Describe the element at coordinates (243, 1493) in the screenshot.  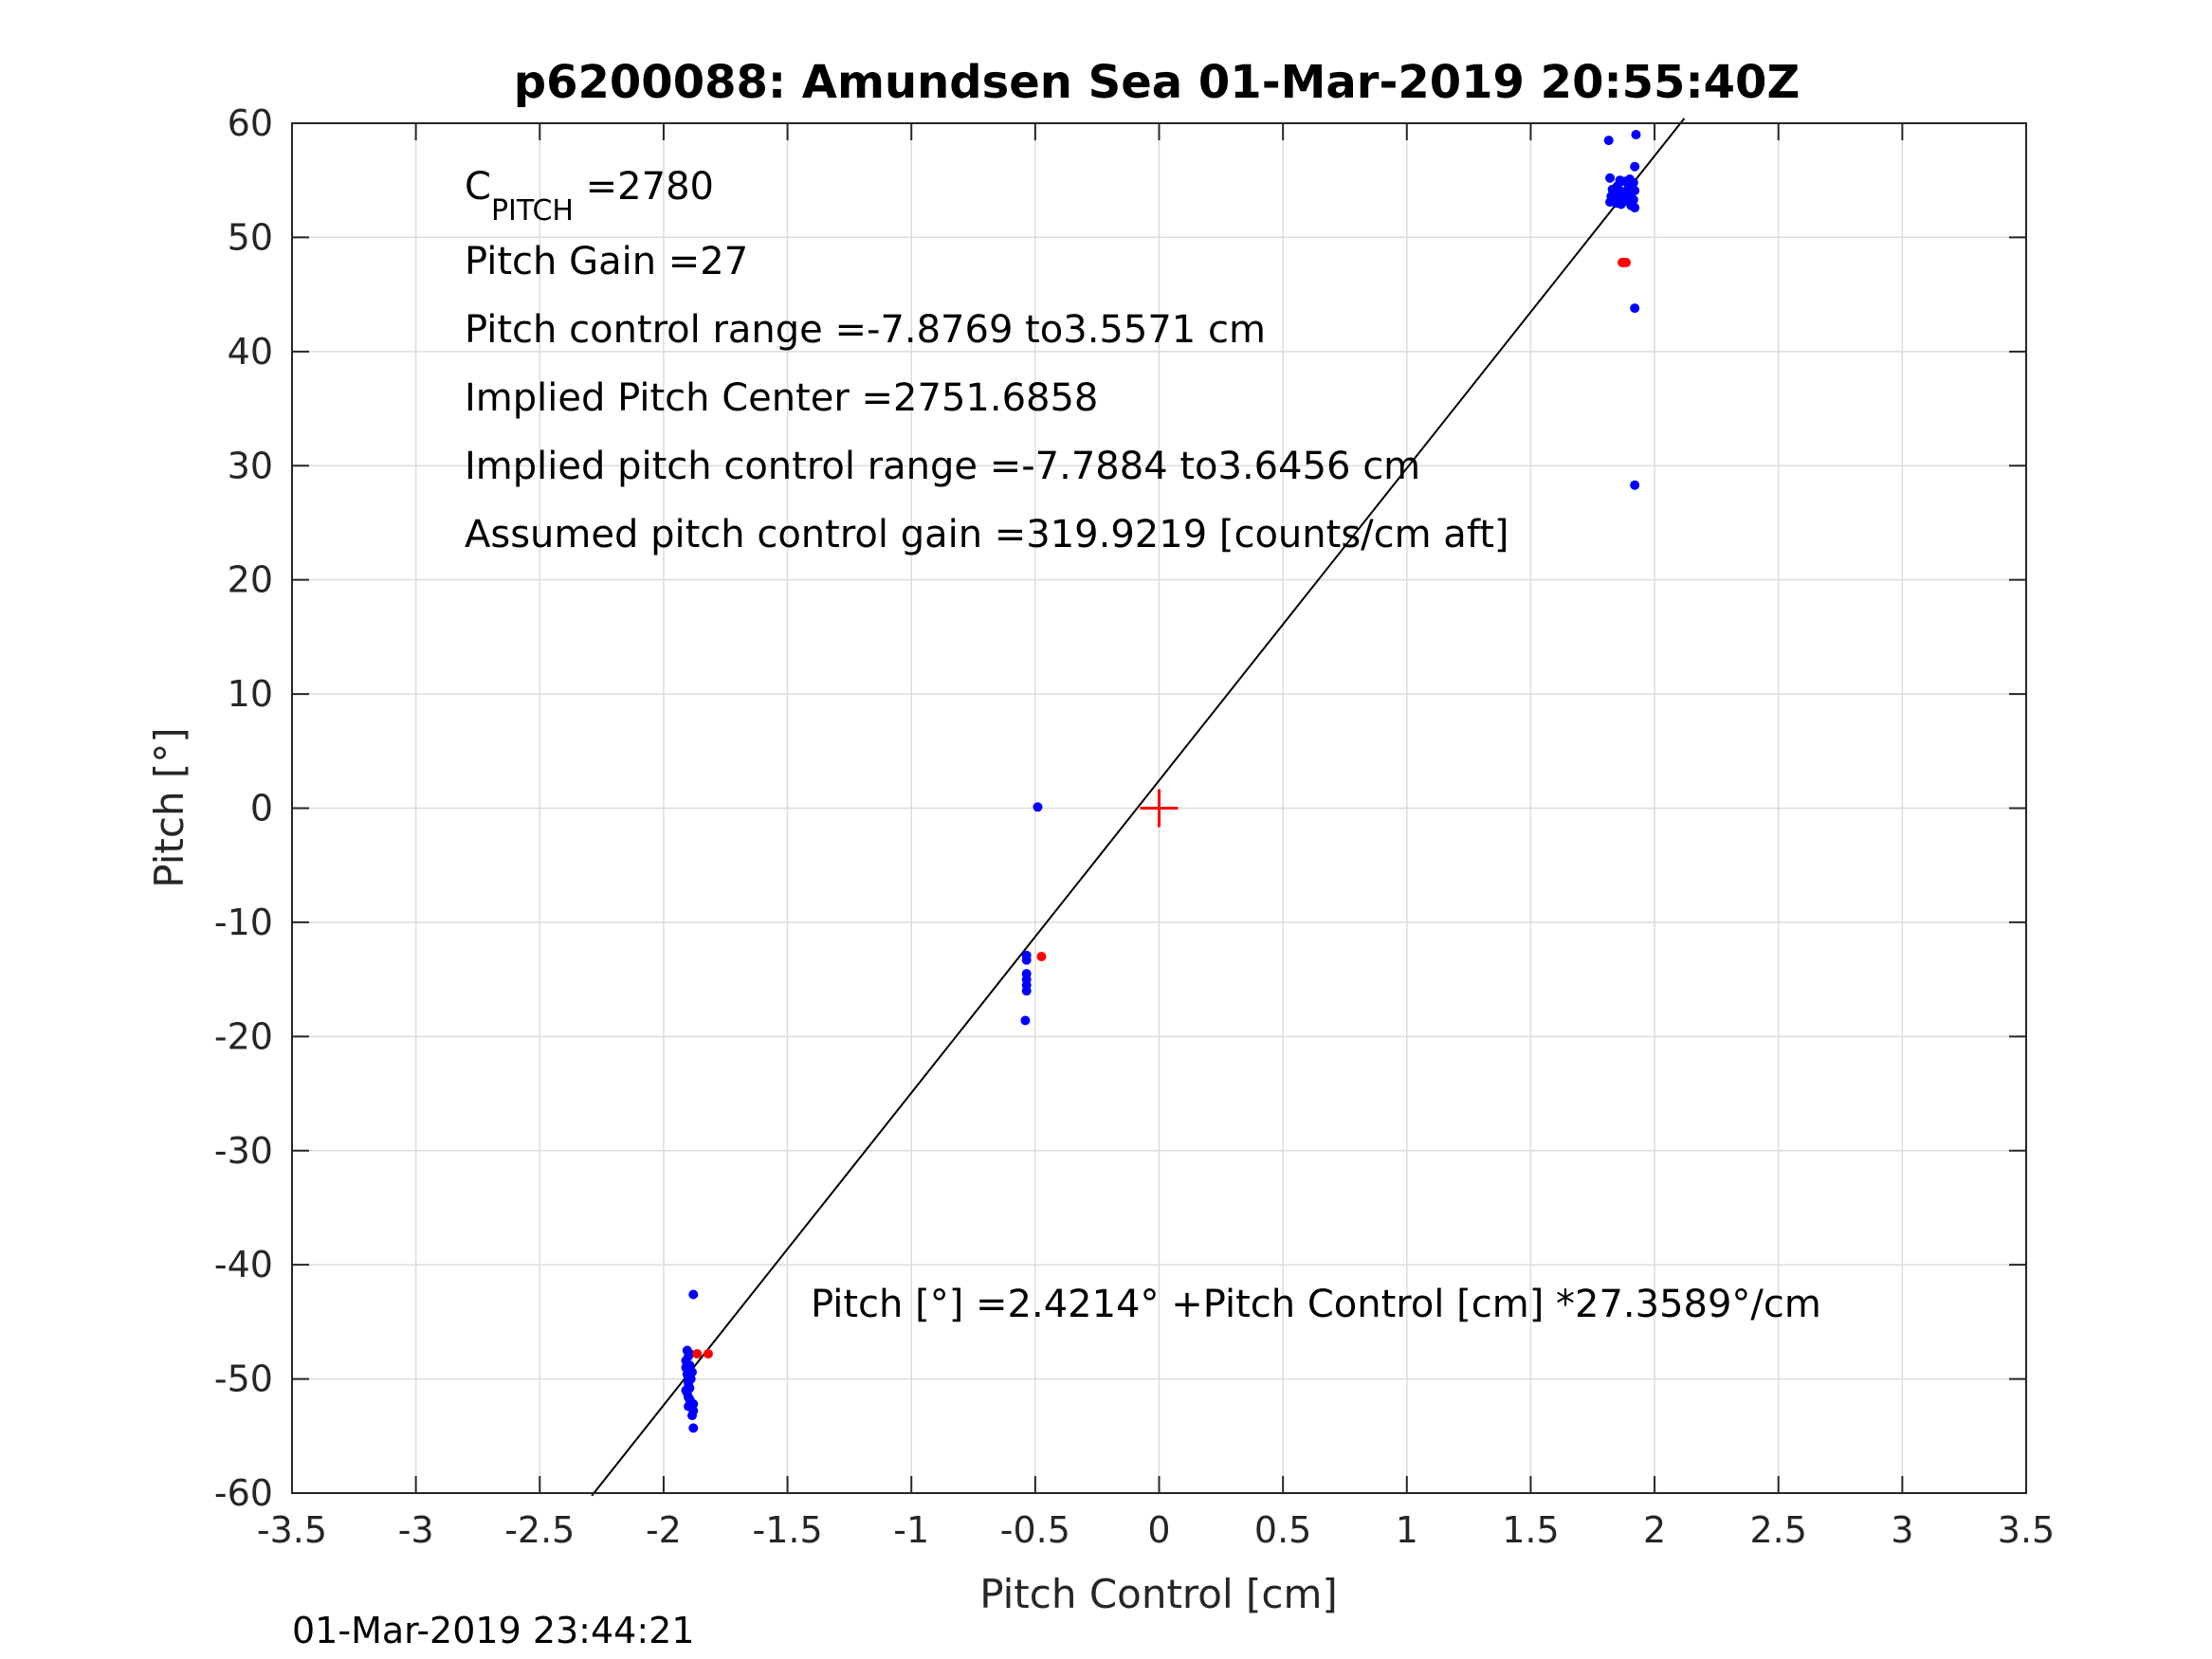
I see `y-tick-label: -60` at that location.